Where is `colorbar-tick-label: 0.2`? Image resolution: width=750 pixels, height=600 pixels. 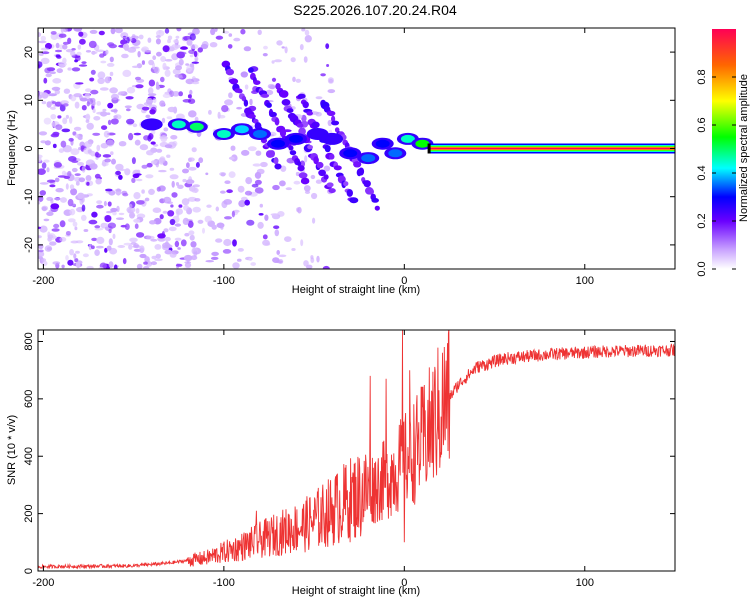
colorbar-tick-label: 0.2 is located at coordinates (702, 220).